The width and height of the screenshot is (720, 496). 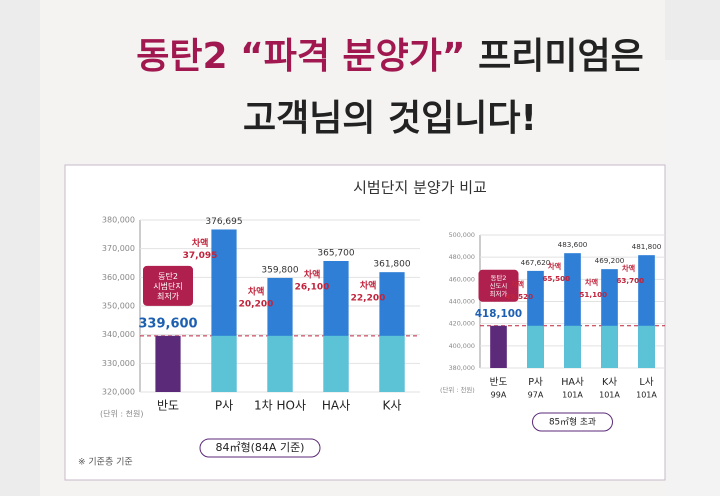 I want to click on value-label: 418,100, so click(x=498, y=314).